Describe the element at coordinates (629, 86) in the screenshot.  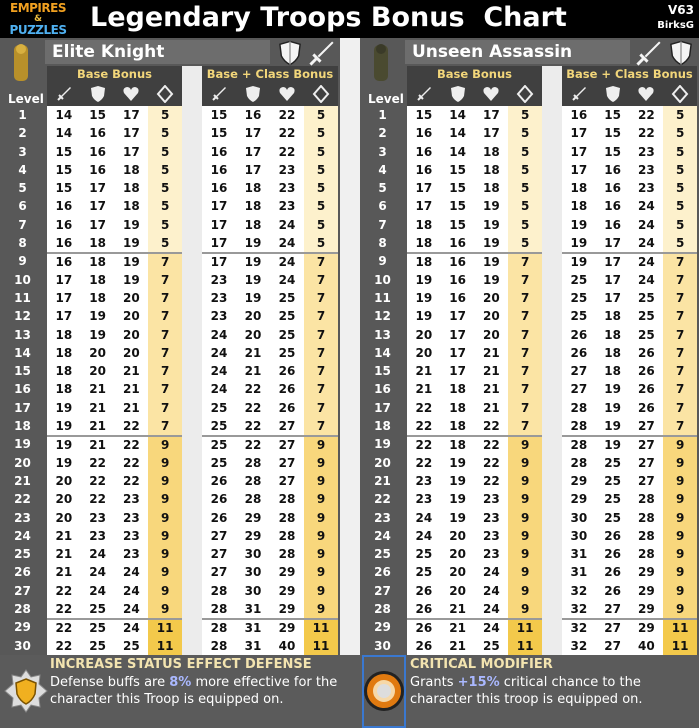
I see `class-bonus-header: Base + Class Bonus` at that location.